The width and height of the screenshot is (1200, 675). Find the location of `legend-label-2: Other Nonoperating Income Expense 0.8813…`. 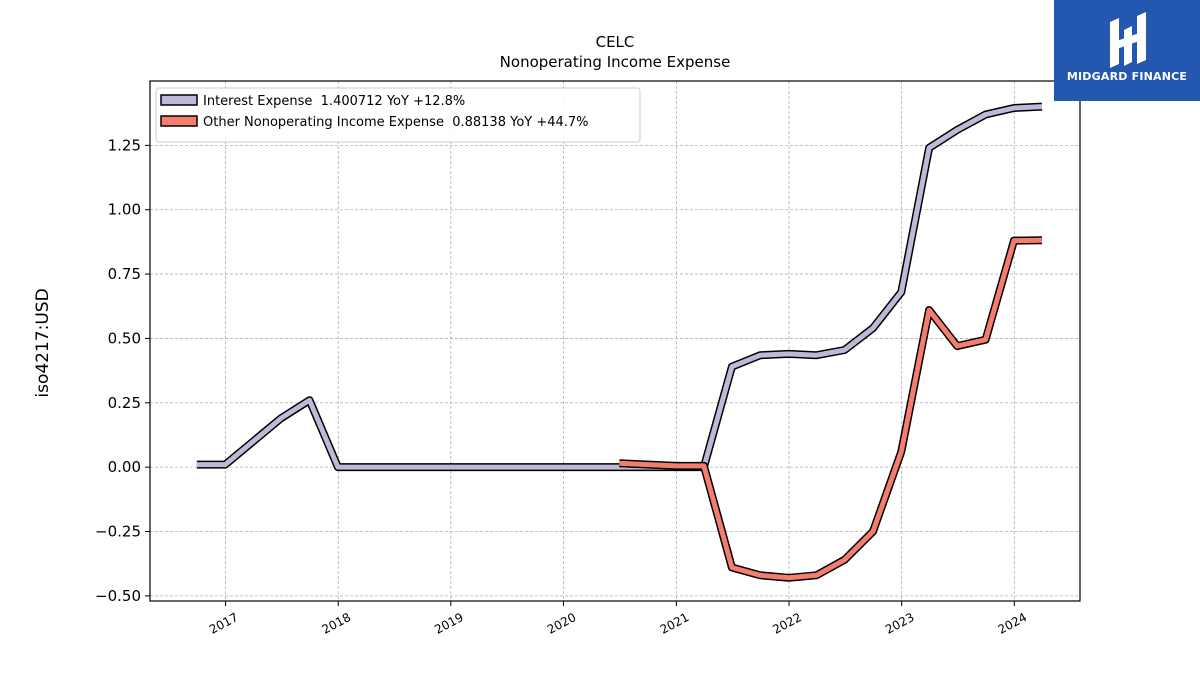

legend-label-2: Other Nonoperating Income Expense 0.8813… is located at coordinates (396, 122).